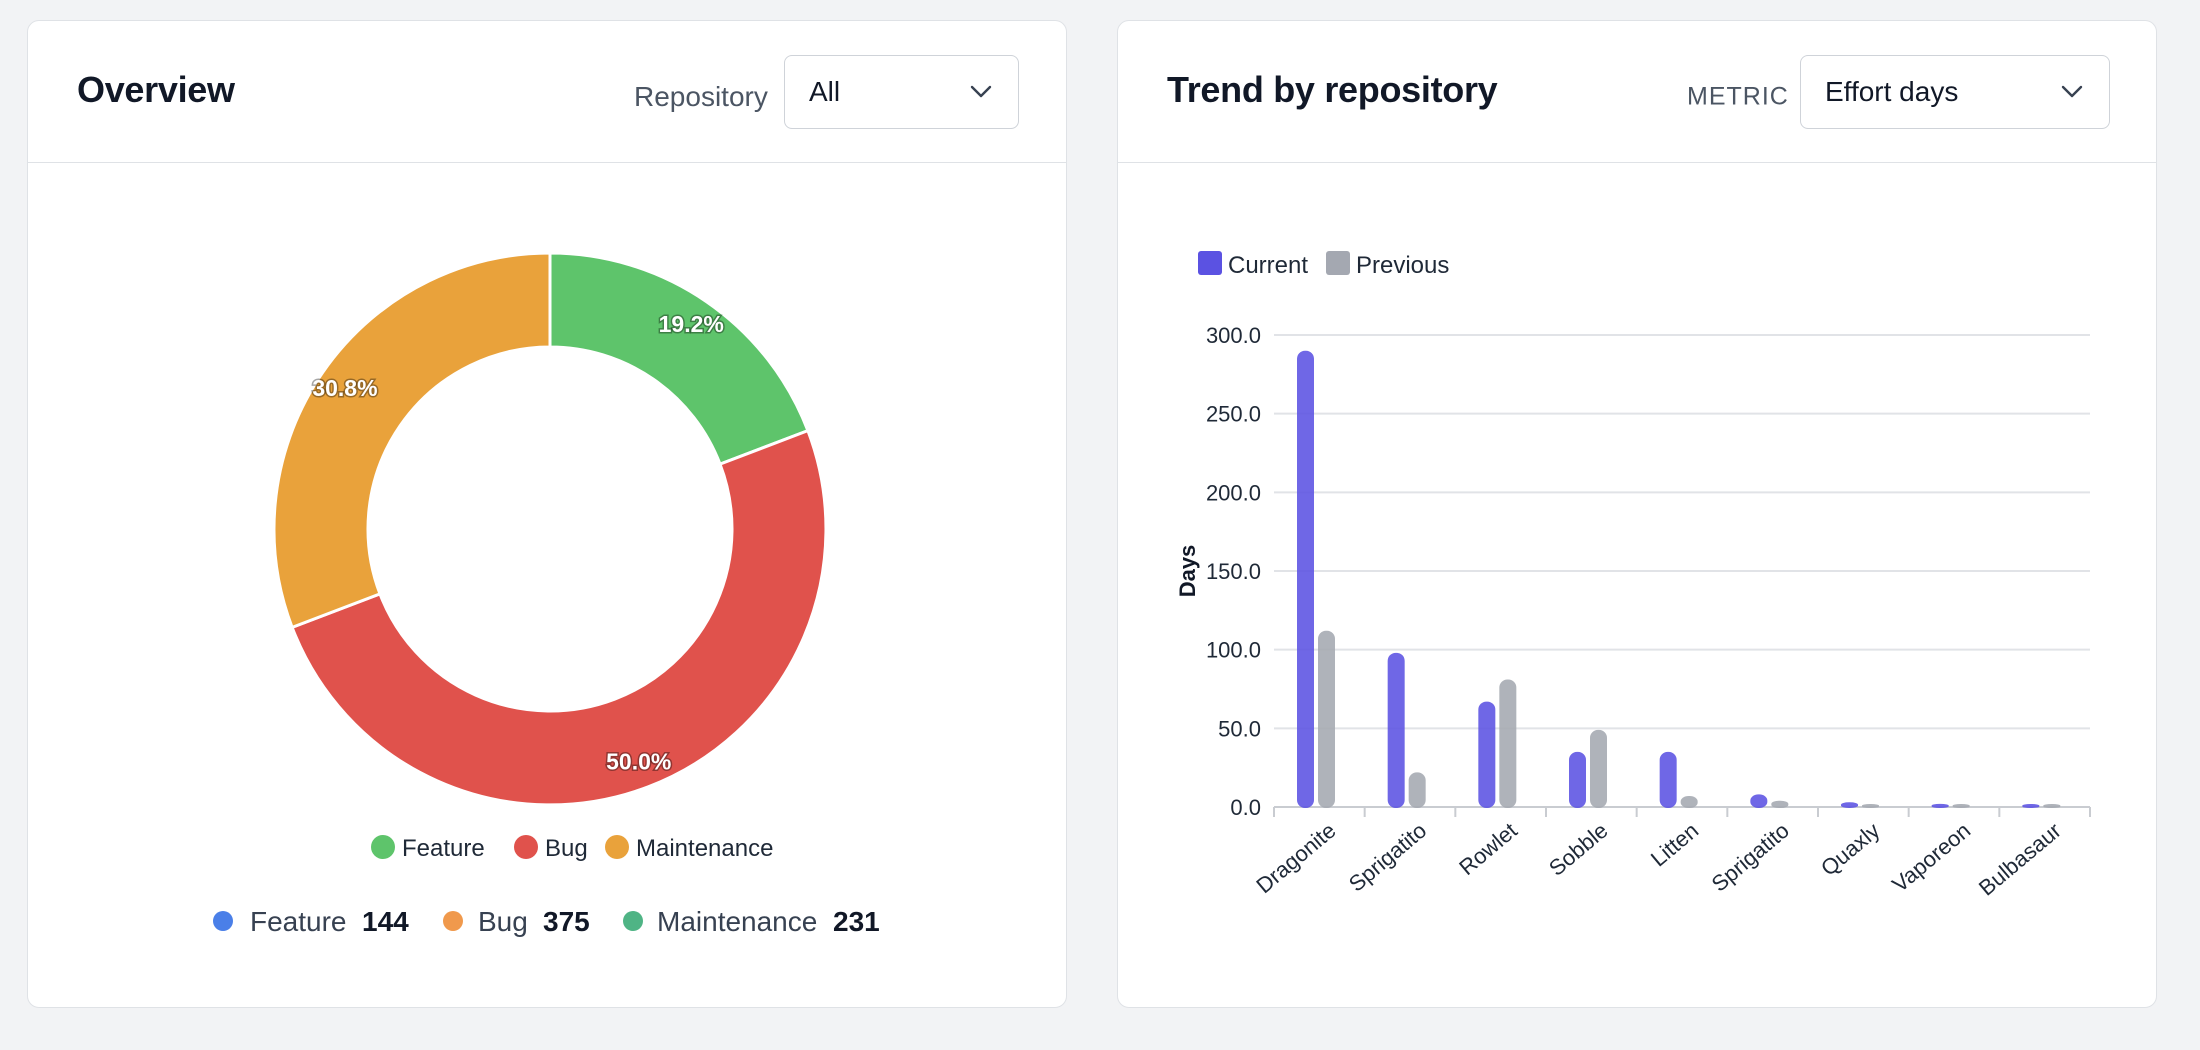  I want to click on stat-feature: Feature 144, so click(311, 921).